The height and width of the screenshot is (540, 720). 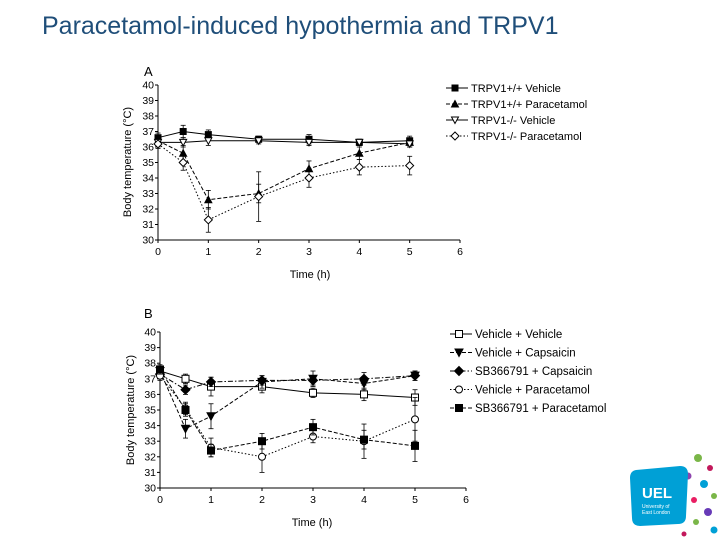 What do you see at coordinates (516, 89) in the screenshot?
I see `legend-entry-label: TRPV1+/+ Vehicle` at bounding box center [516, 89].